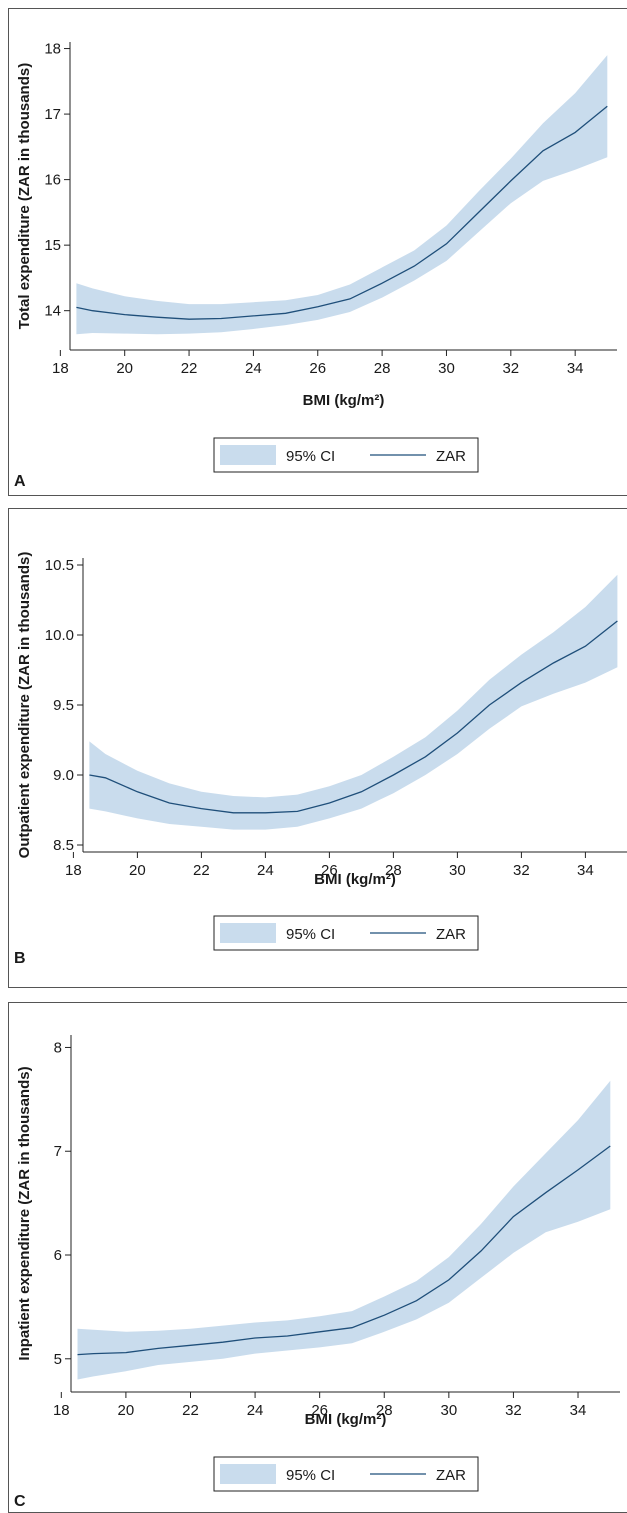  Describe the element at coordinates (59, 635) in the screenshot. I see `y-tick-label: 10.0` at that location.